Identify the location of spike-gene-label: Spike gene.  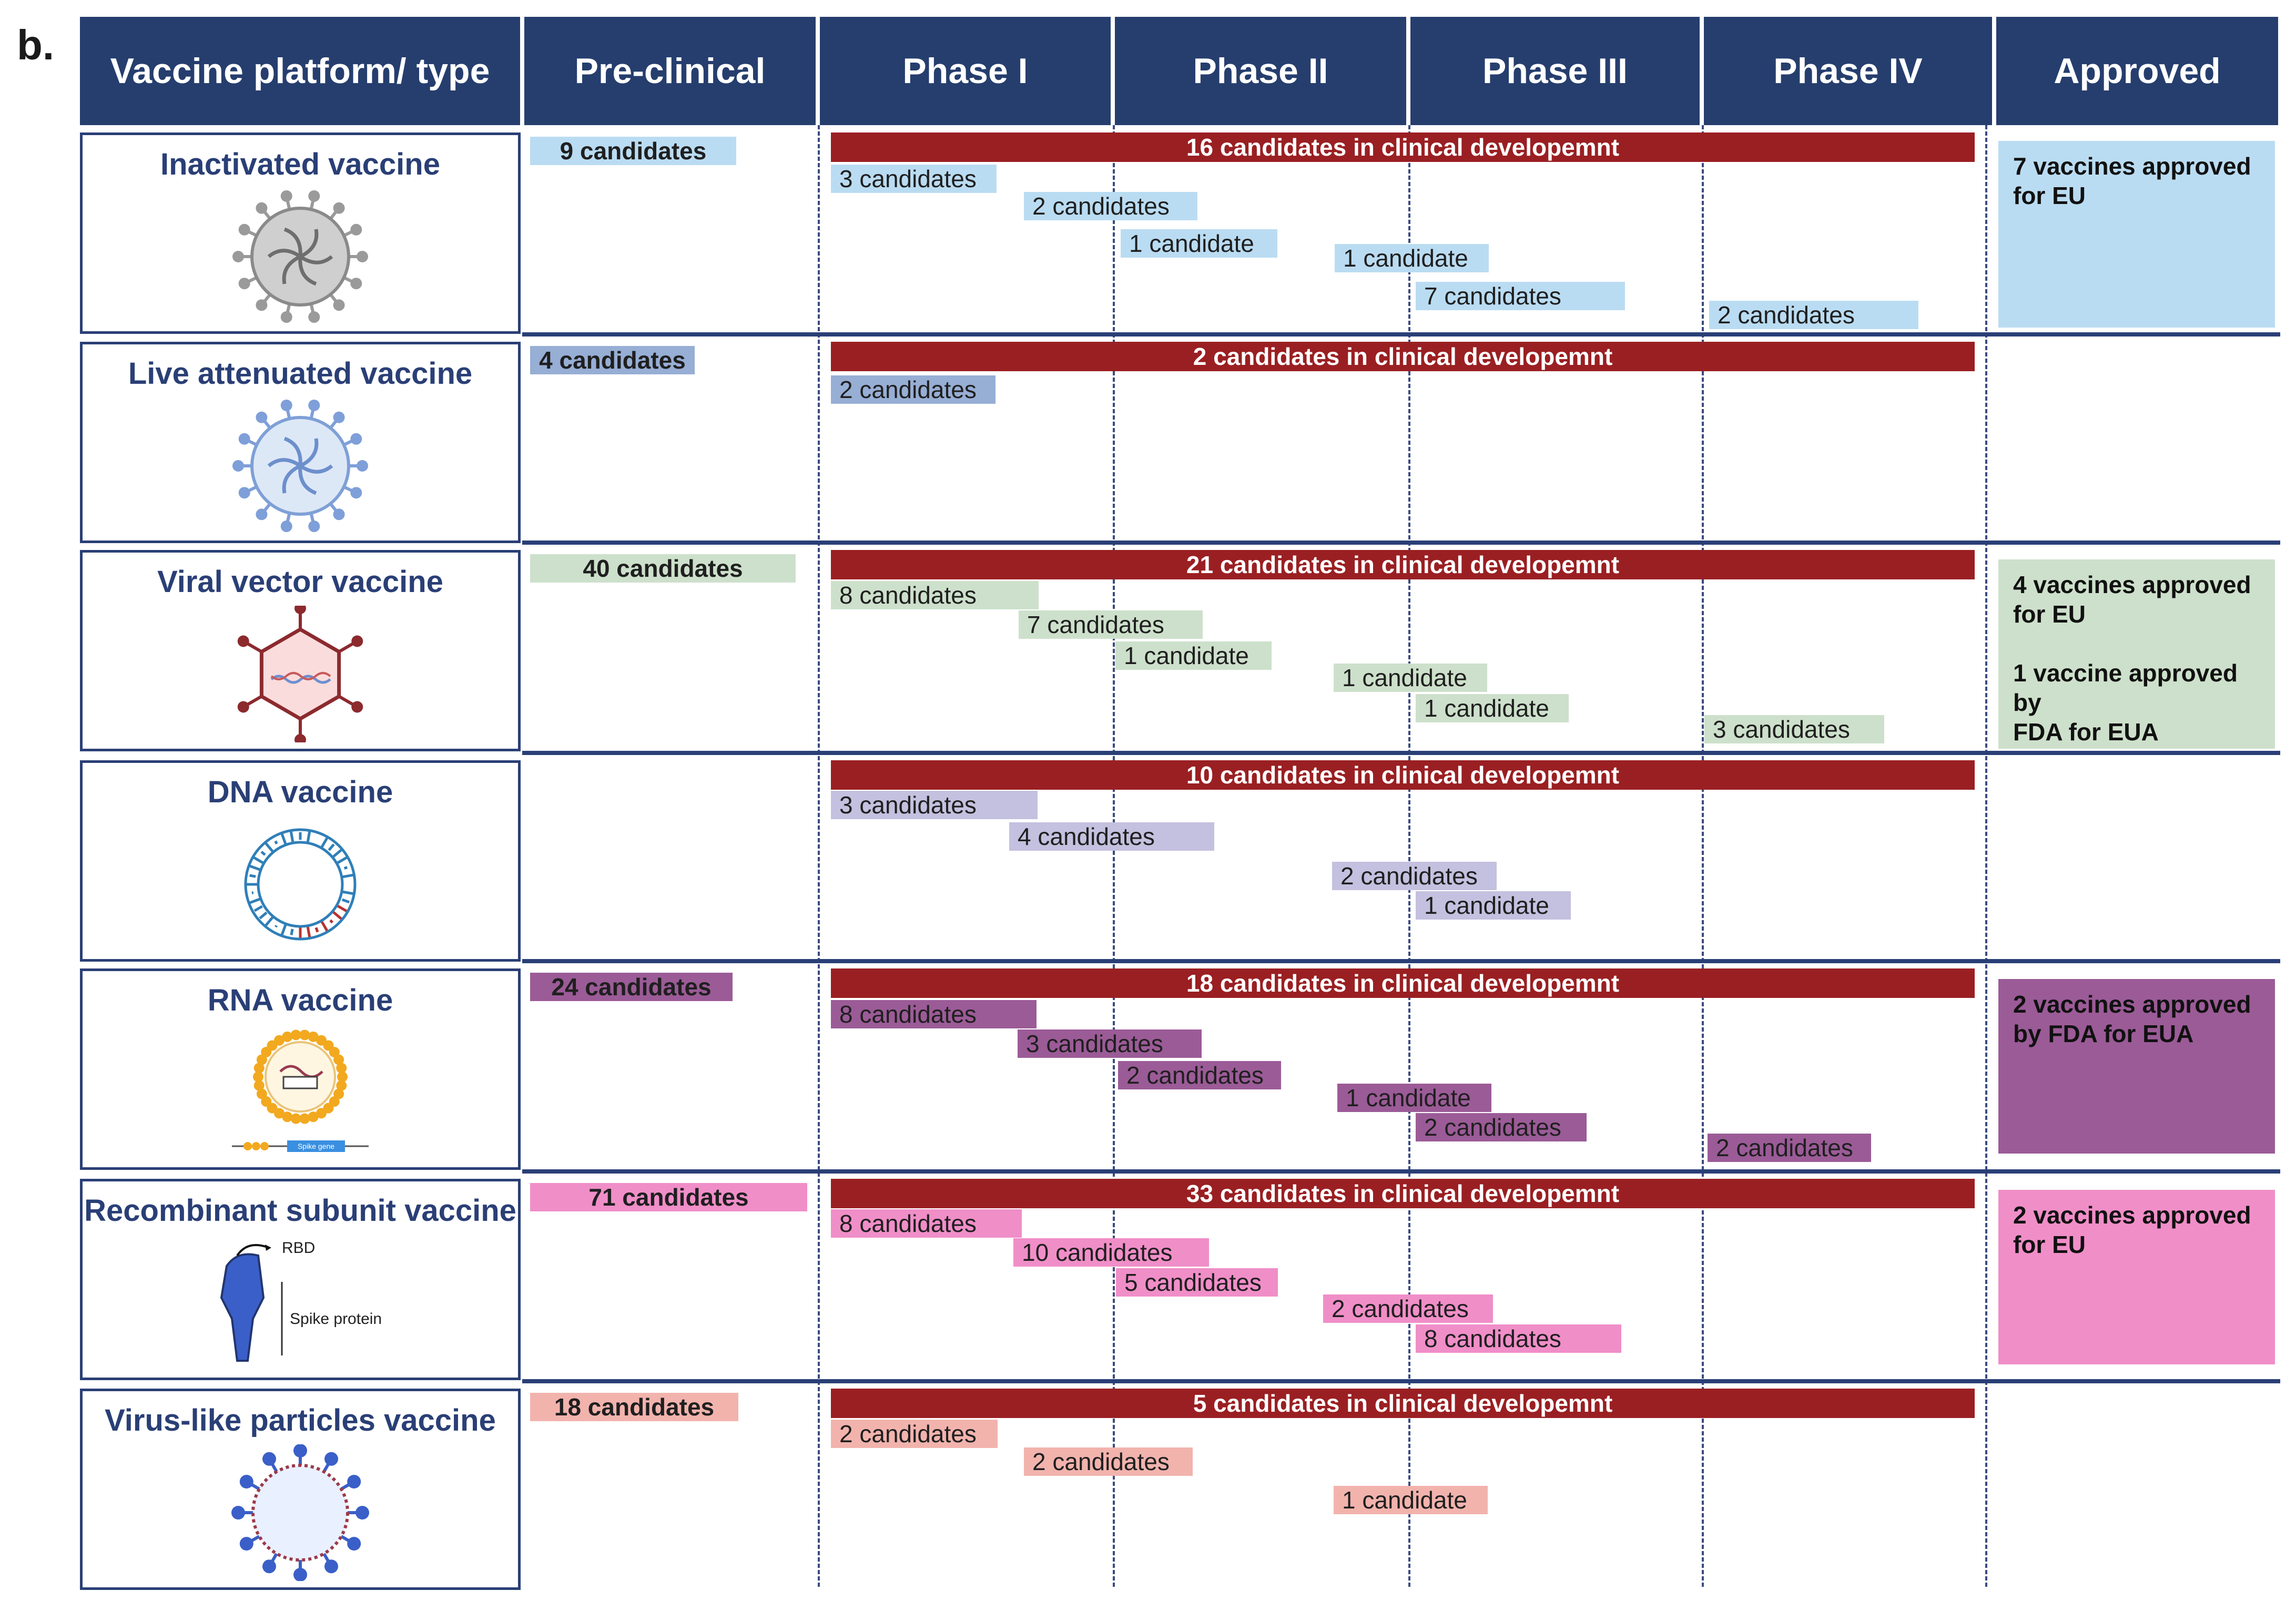
(316, 1146).